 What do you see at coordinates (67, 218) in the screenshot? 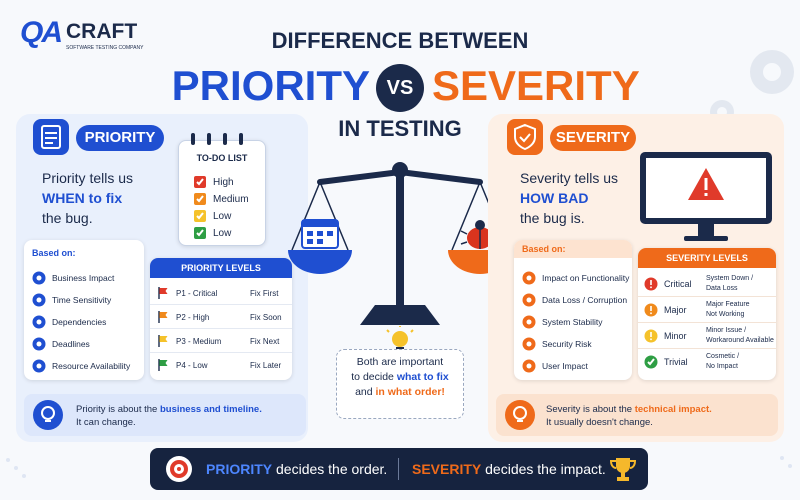
I see `definition-line: the bug.` at bounding box center [67, 218].